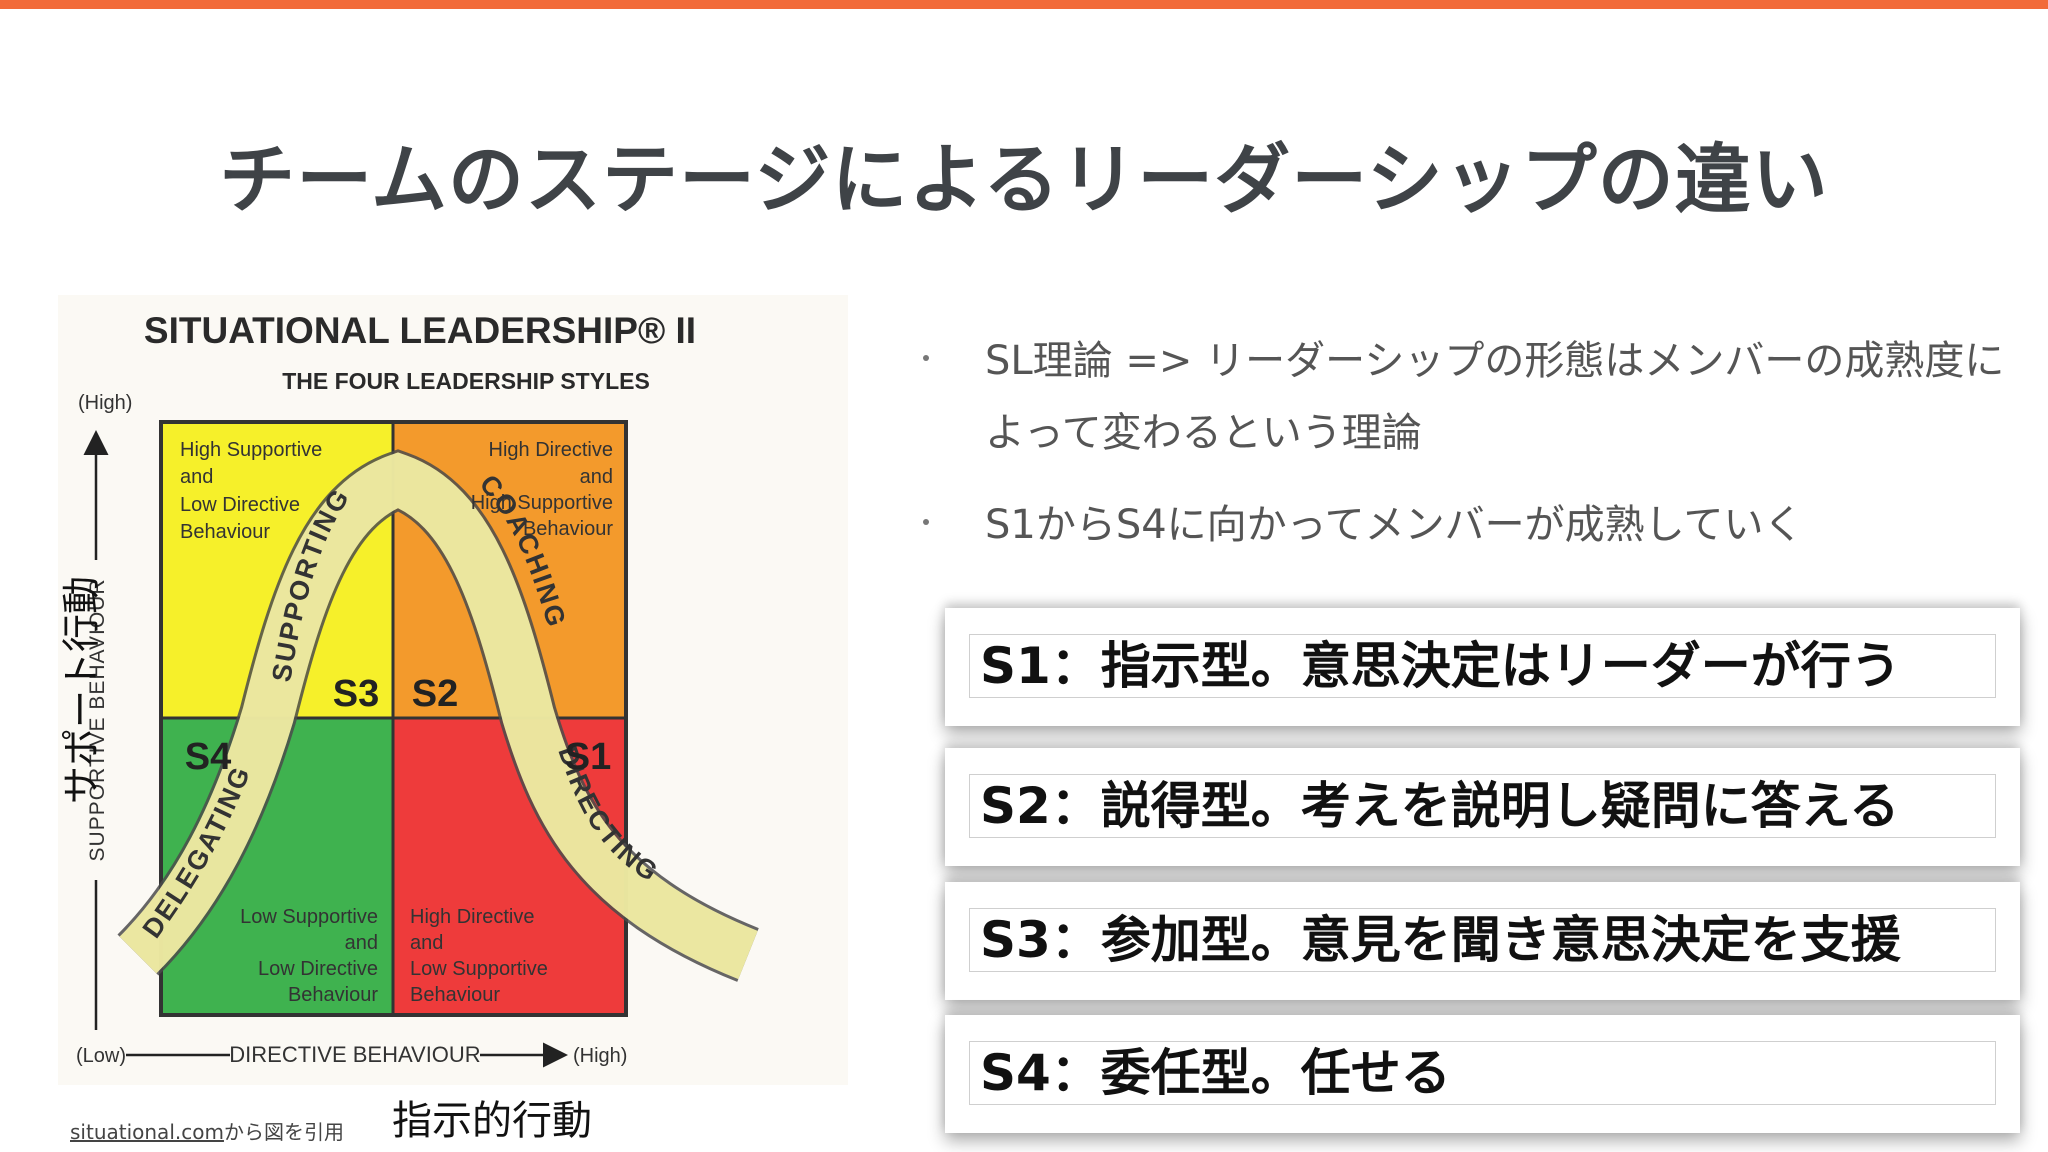 This screenshot has height=1152, width=2048. What do you see at coordinates (479, 969) in the screenshot?
I see `s1-desc-line: Low Supportive` at bounding box center [479, 969].